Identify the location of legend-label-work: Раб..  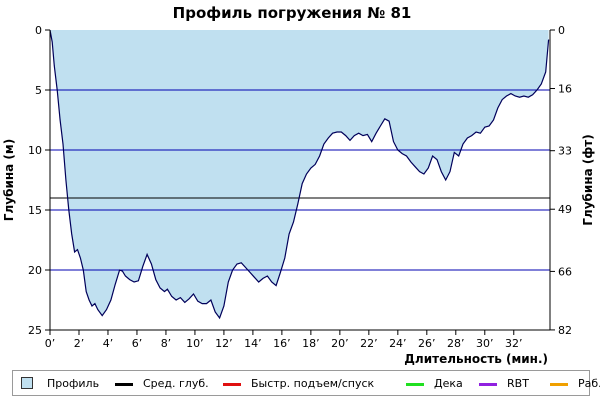
(589, 383).